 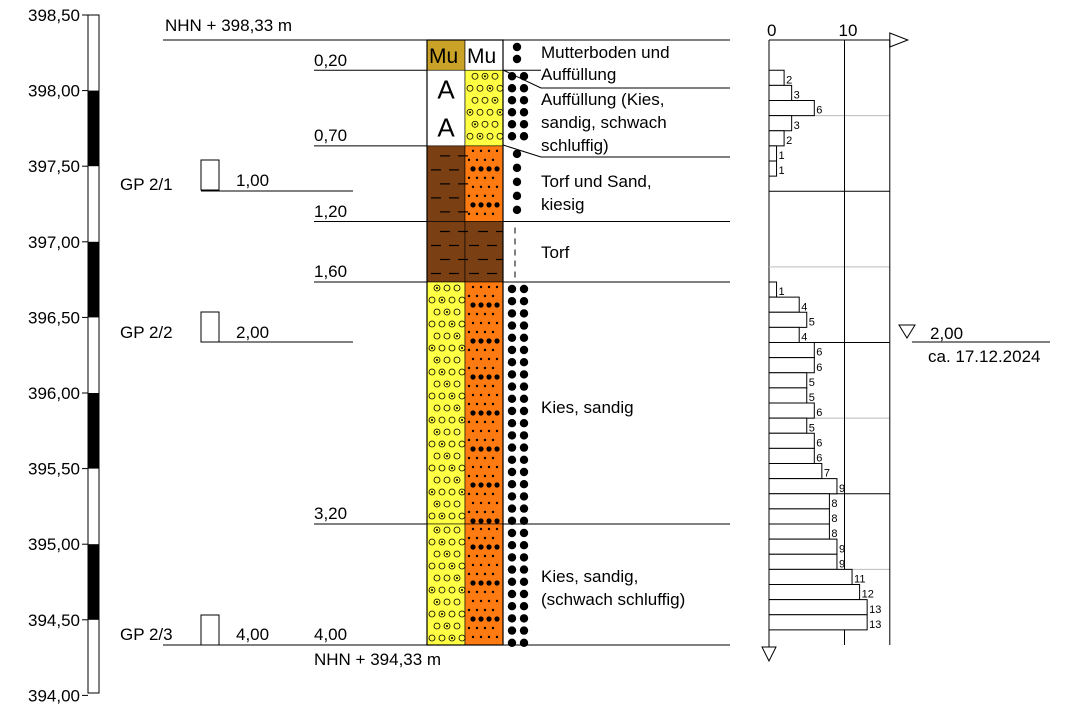 What do you see at coordinates (481, 56) in the screenshot?
I see `column-code-right: Mu` at bounding box center [481, 56].